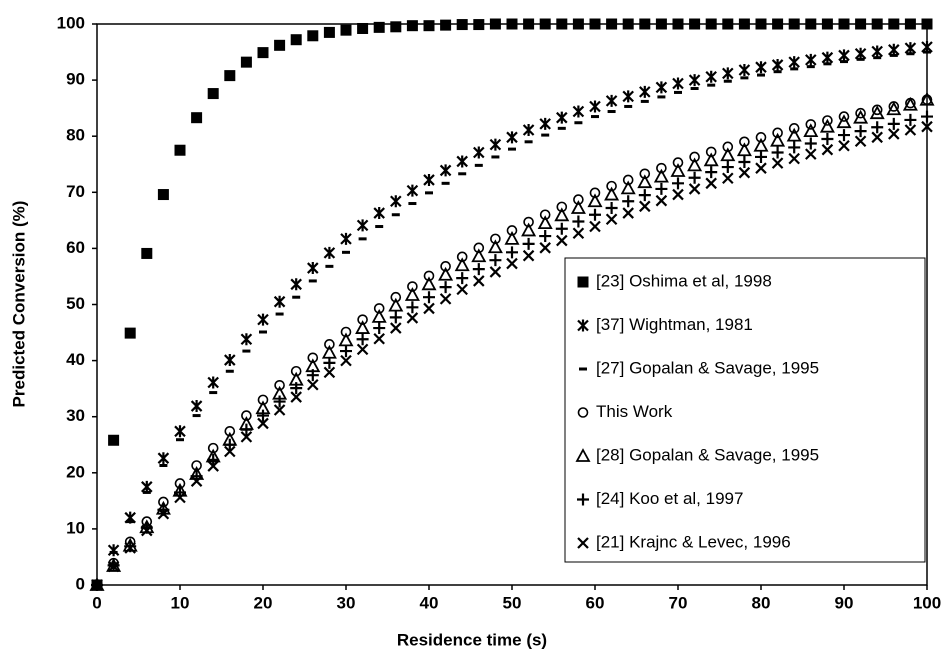  Describe the element at coordinates (927, 602) in the screenshot. I see `x-tick-label: 100` at that location.